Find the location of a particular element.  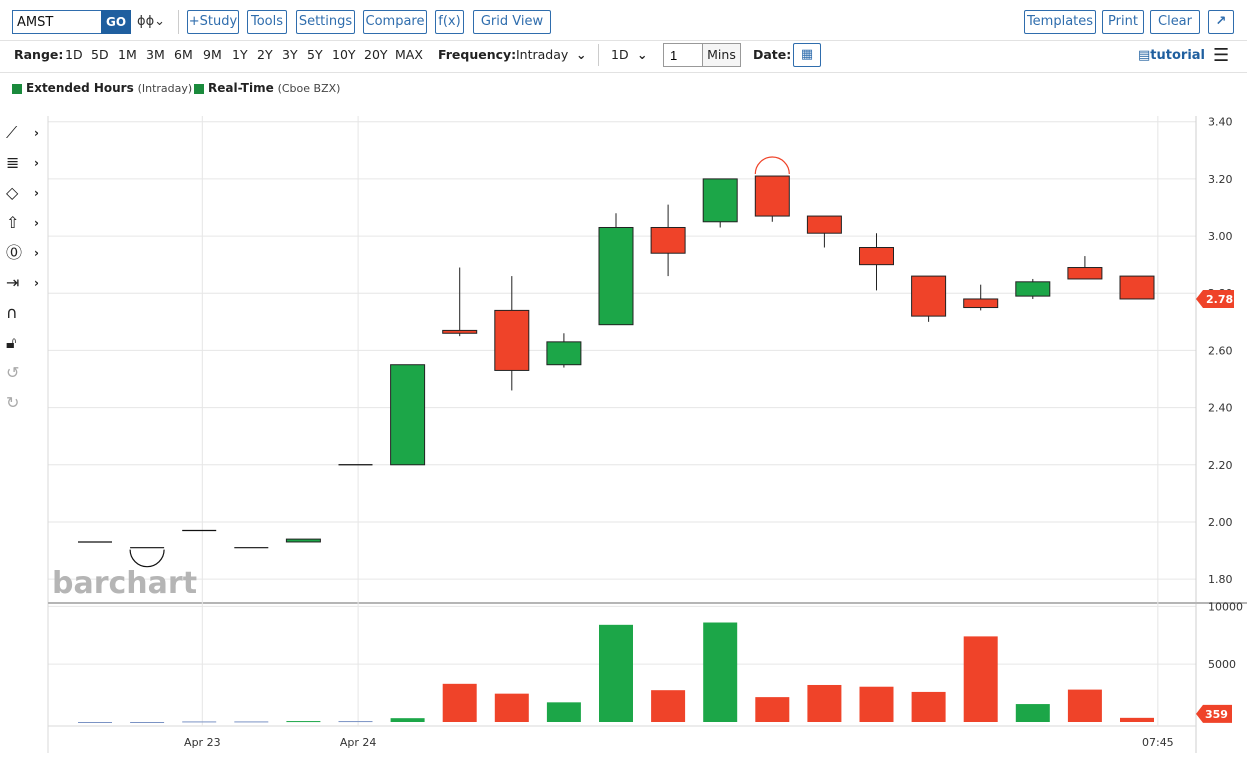

range-5d: 5D is located at coordinates (100, 54).